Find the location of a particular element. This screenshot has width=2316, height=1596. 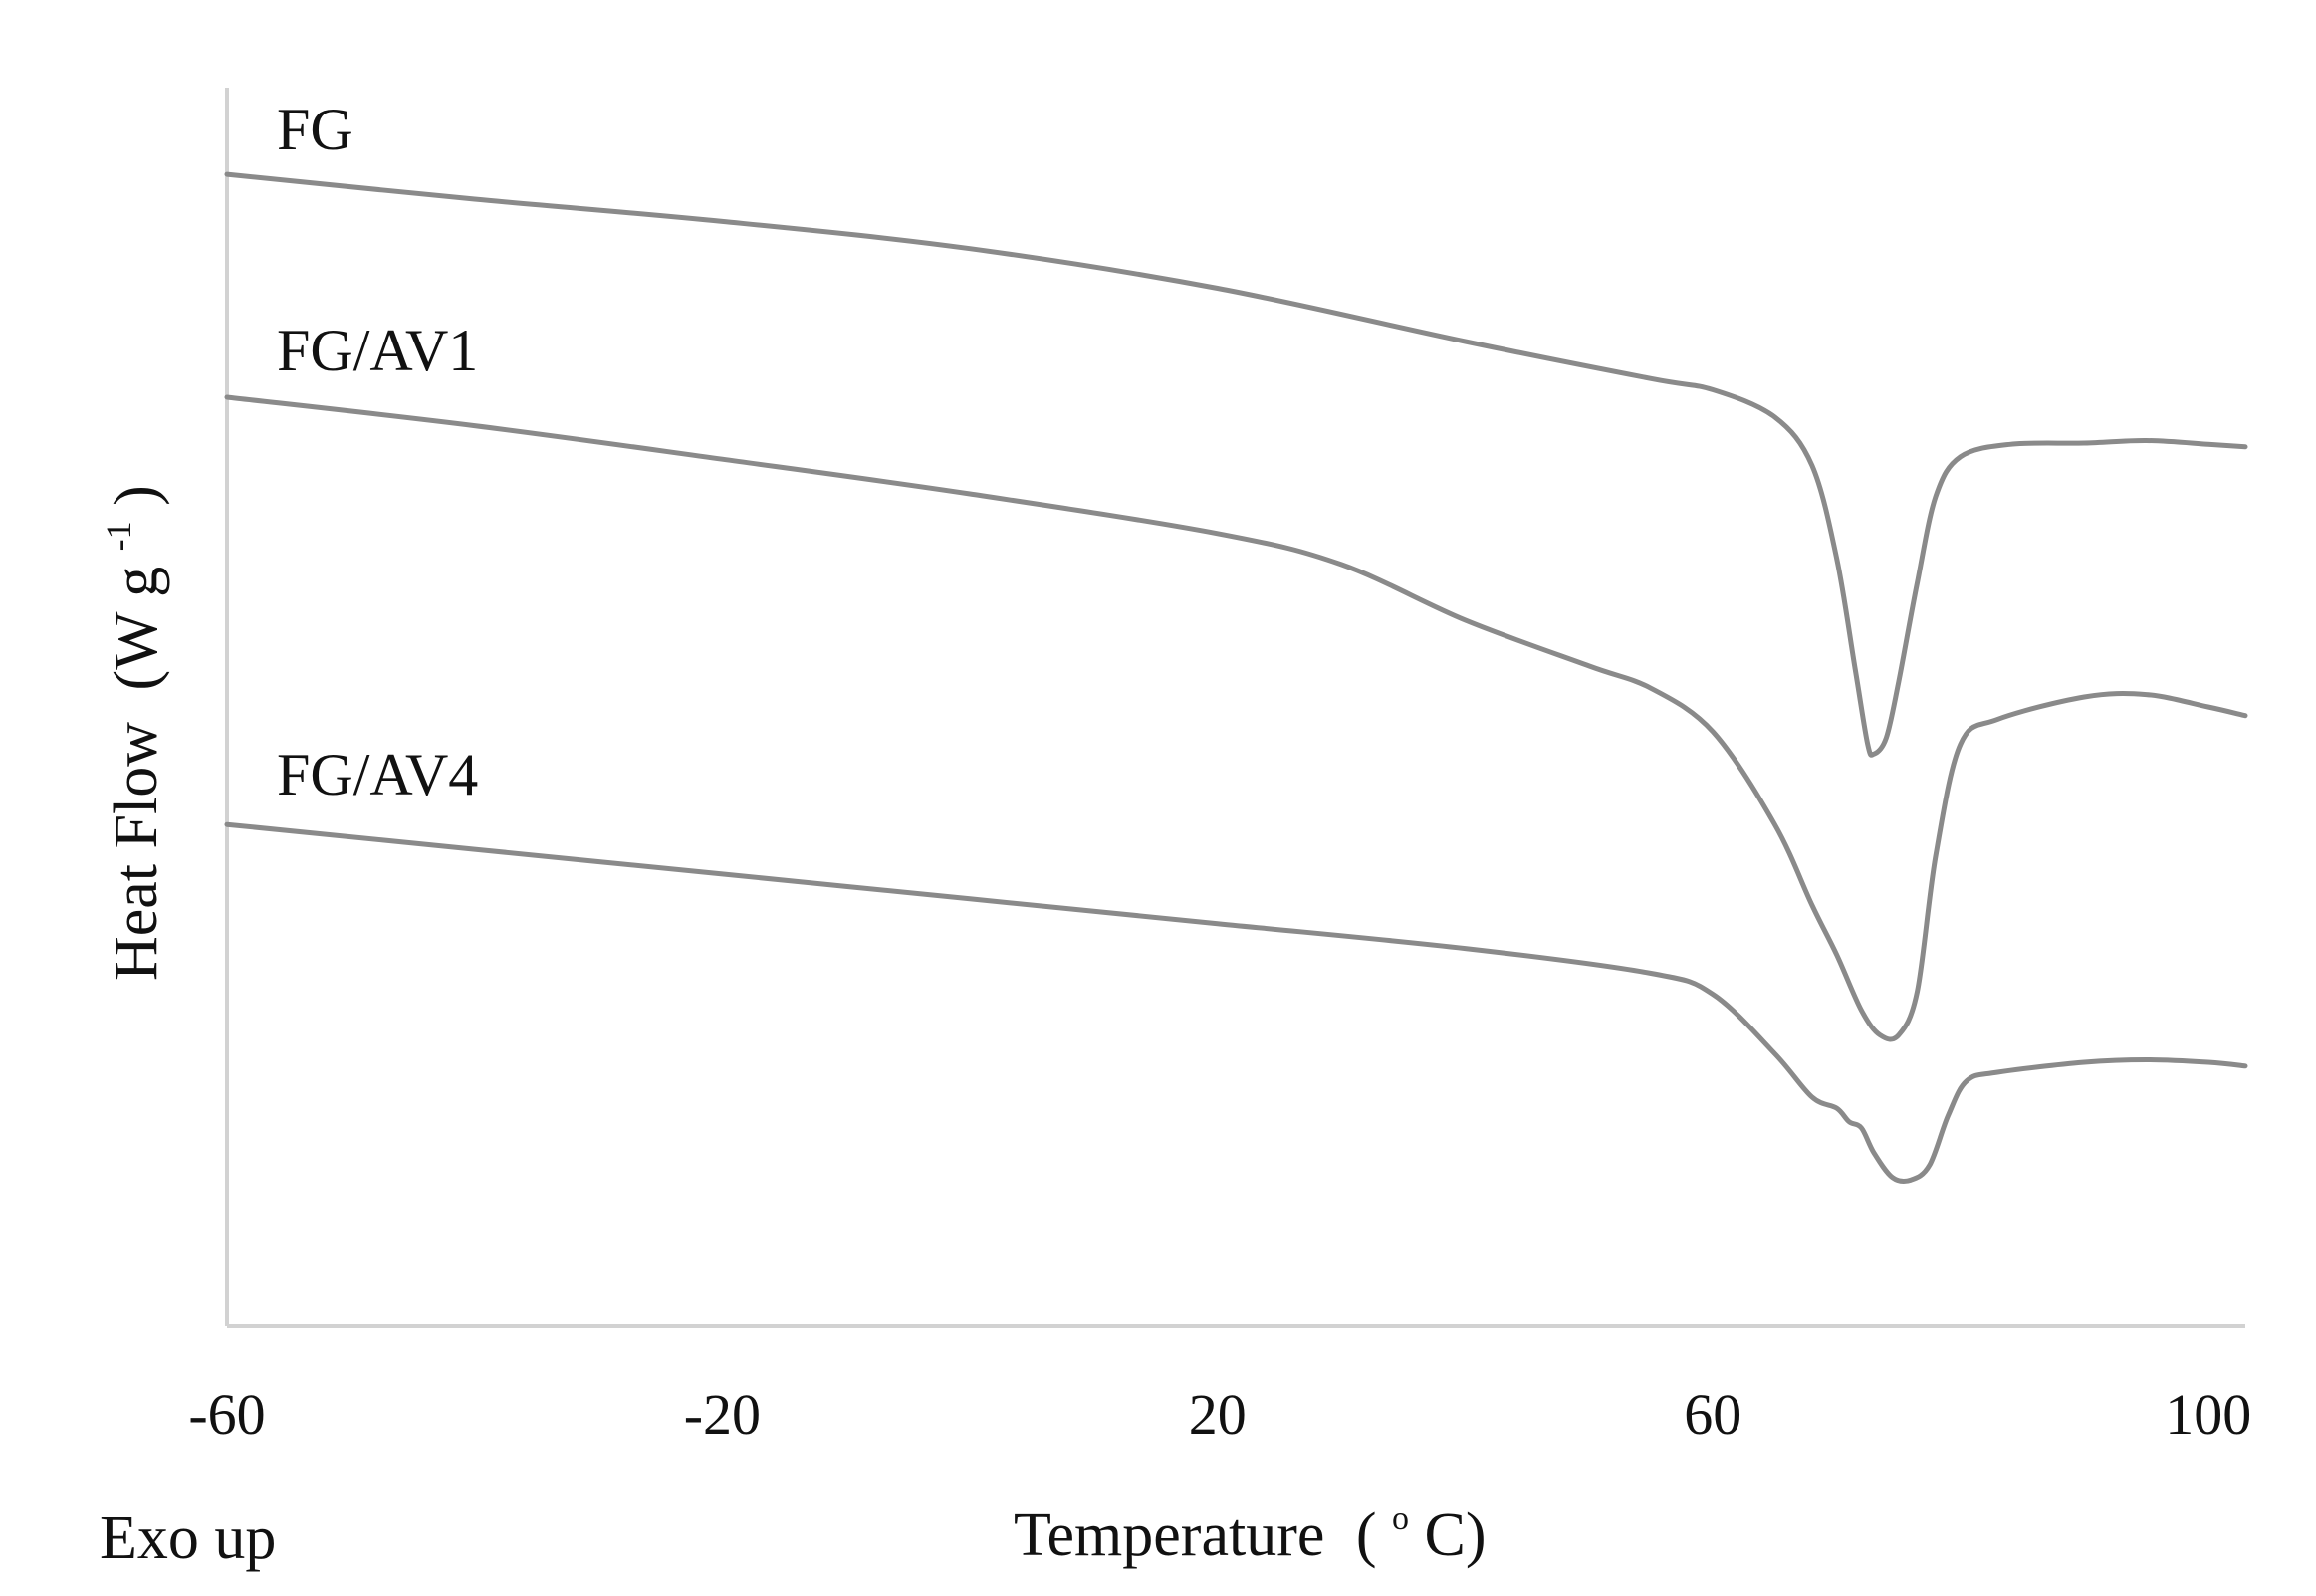

y-axis-title-exponent: -1 is located at coordinates (119, 536).